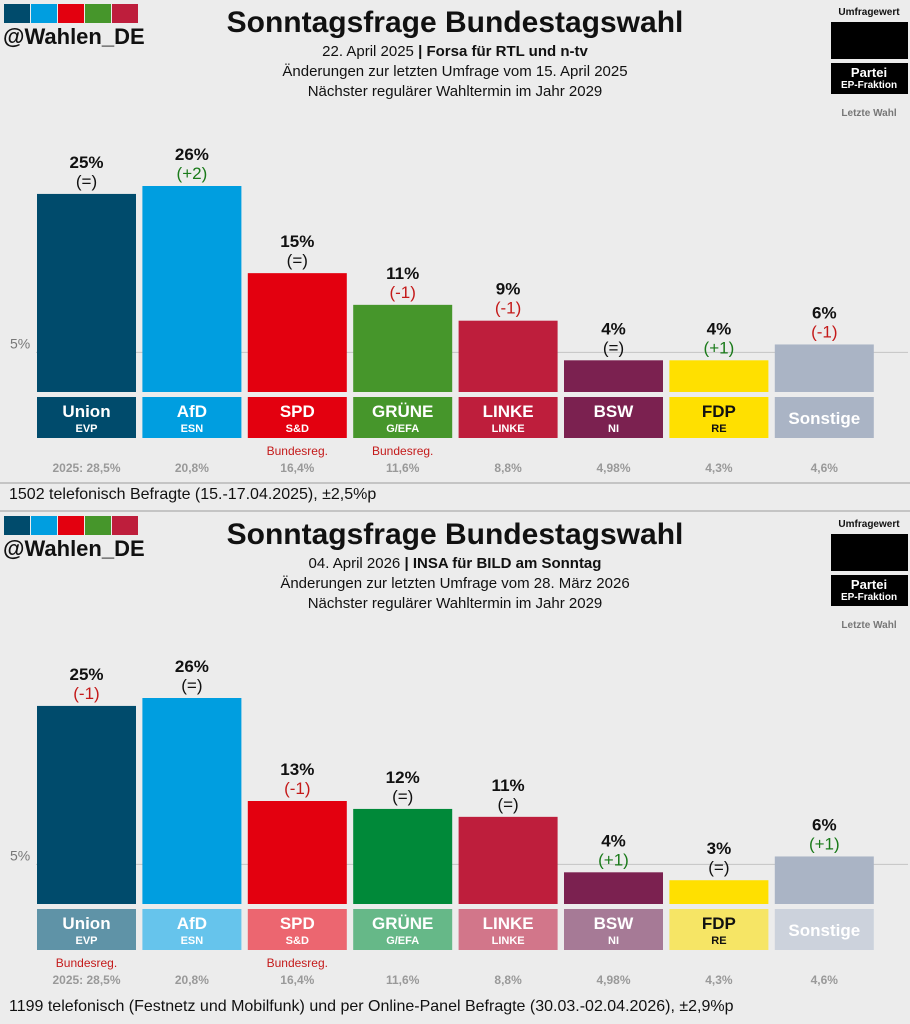 The width and height of the screenshot is (910, 1024). What do you see at coordinates (869, 113) in the screenshot?
I see `legend-last-election: Letzte Wahl` at bounding box center [869, 113].